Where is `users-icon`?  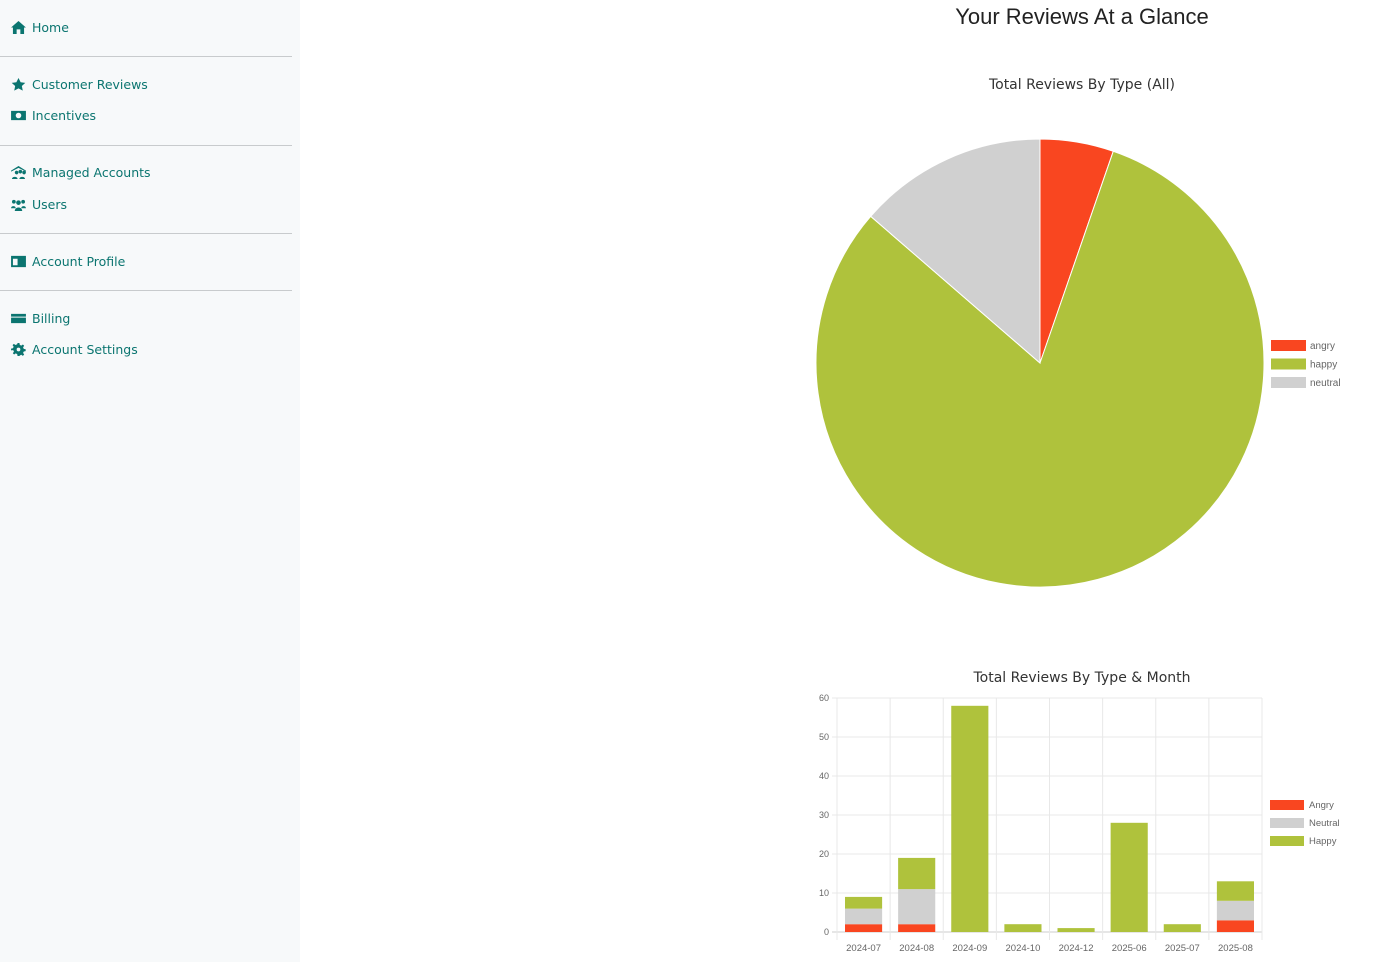
users-icon is located at coordinates (18, 205).